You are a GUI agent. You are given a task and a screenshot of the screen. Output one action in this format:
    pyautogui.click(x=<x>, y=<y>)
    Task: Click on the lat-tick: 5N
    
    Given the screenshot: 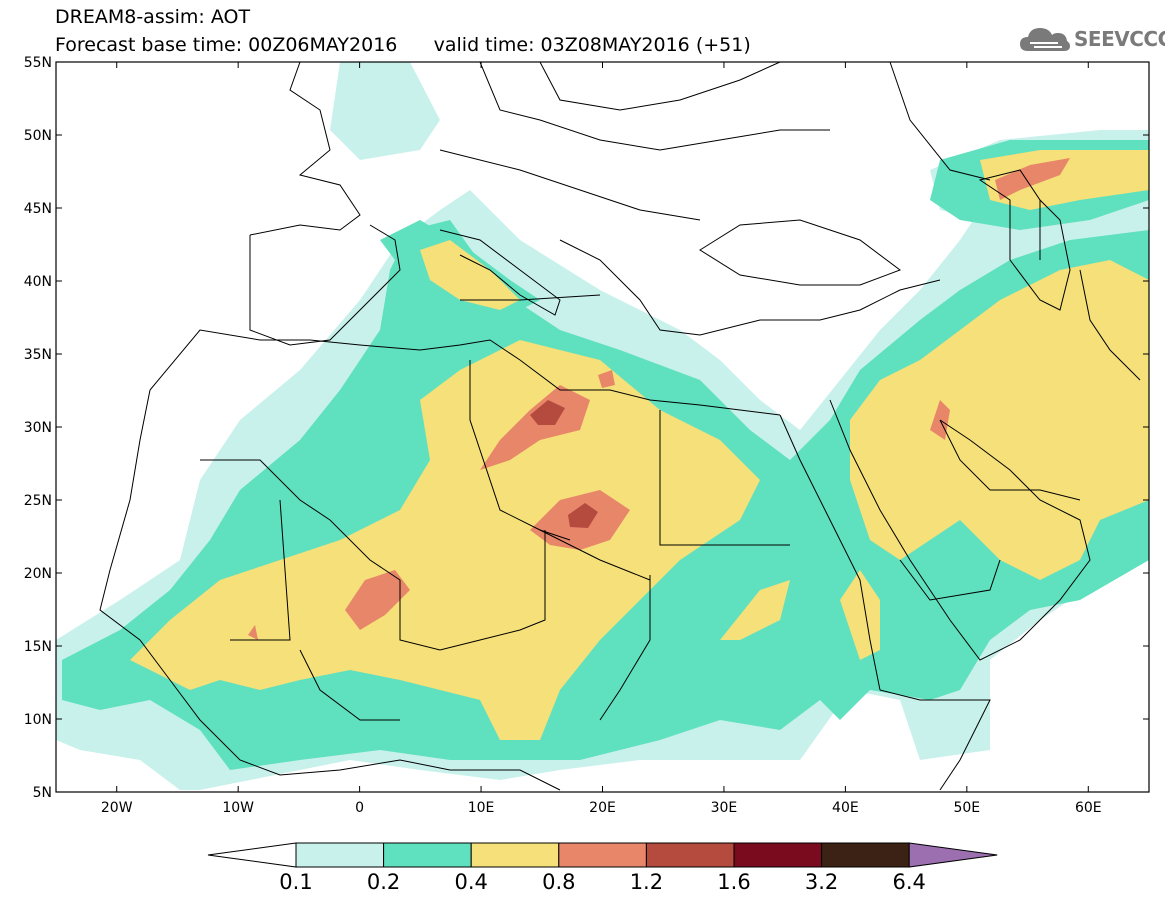 What is the action you would take?
    pyautogui.click(x=591, y=793)
    